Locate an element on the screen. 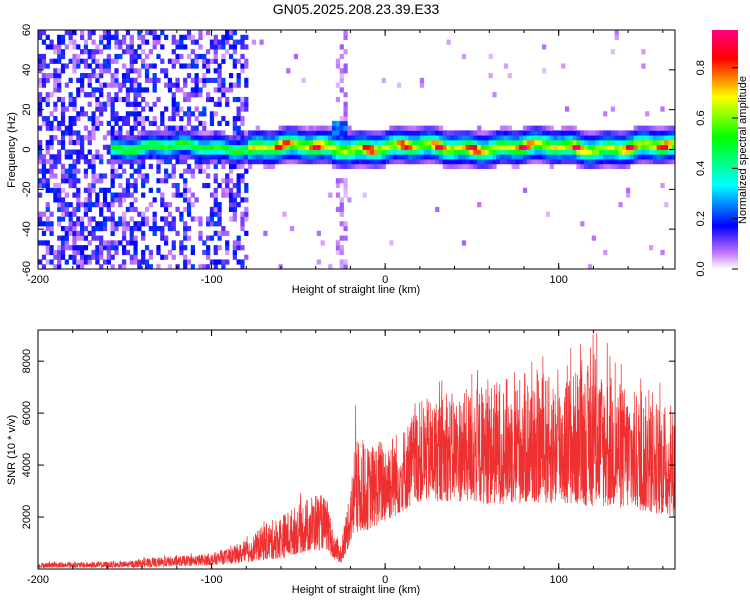  y-tick-label: -20 is located at coordinates (27, 189).